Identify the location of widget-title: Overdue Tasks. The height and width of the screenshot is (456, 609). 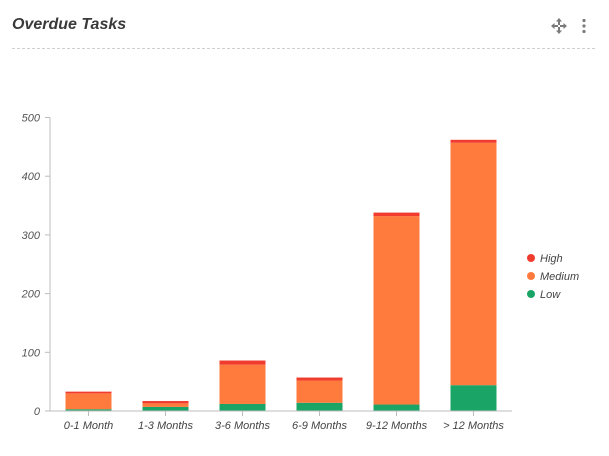
(69, 24).